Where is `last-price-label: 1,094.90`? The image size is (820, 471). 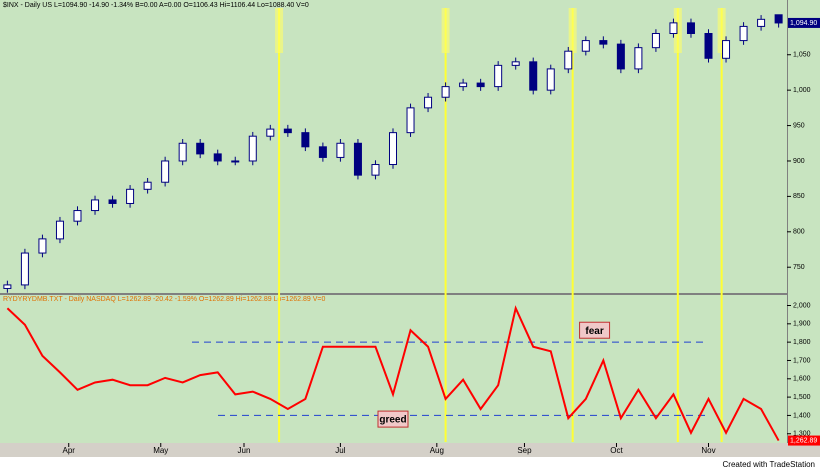
last-price-label: 1,094.90 is located at coordinates (803, 23).